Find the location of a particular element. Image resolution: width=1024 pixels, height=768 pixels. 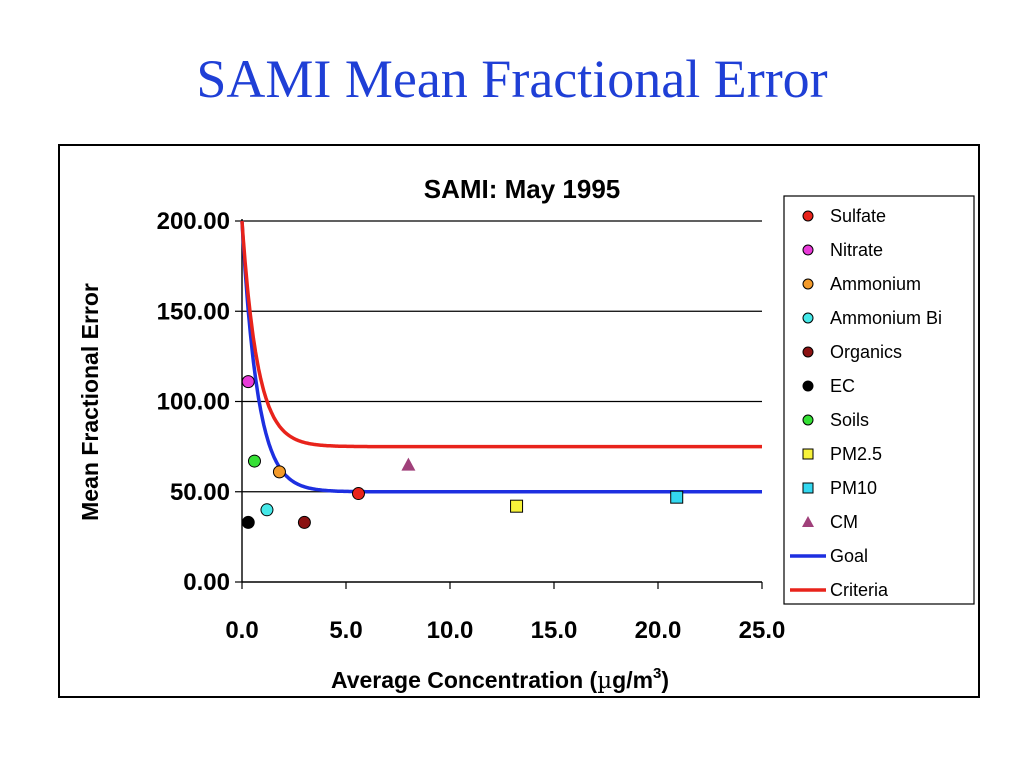

ammonium-bi-point is located at coordinates (267, 510).